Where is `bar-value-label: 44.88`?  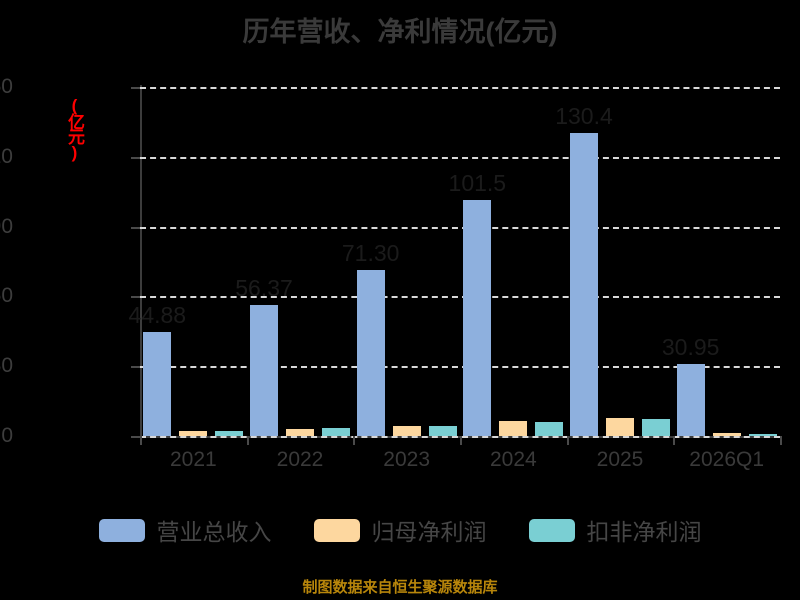
bar-value-label: 44.88 is located at coordinates (157, 314).